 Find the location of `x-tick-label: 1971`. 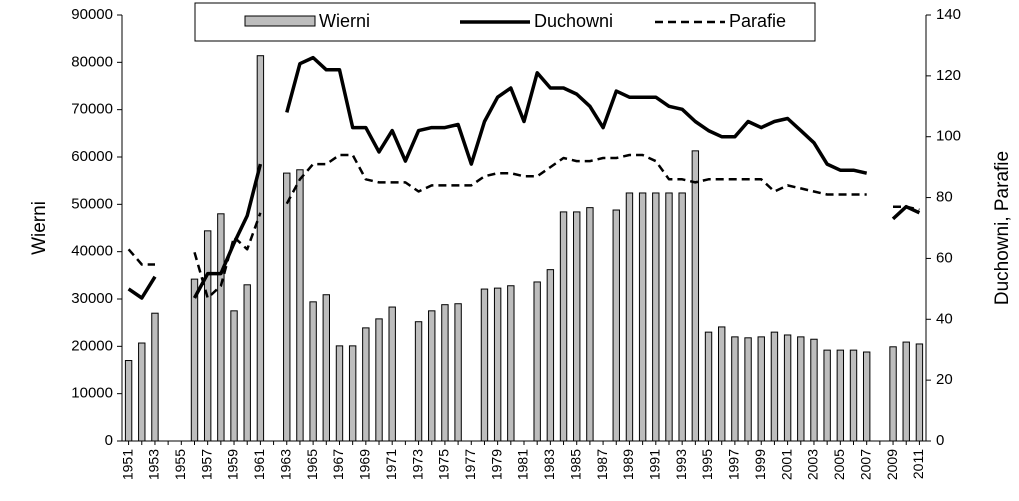

x-tick-label: 1971 is located at coordinates (391, 464).